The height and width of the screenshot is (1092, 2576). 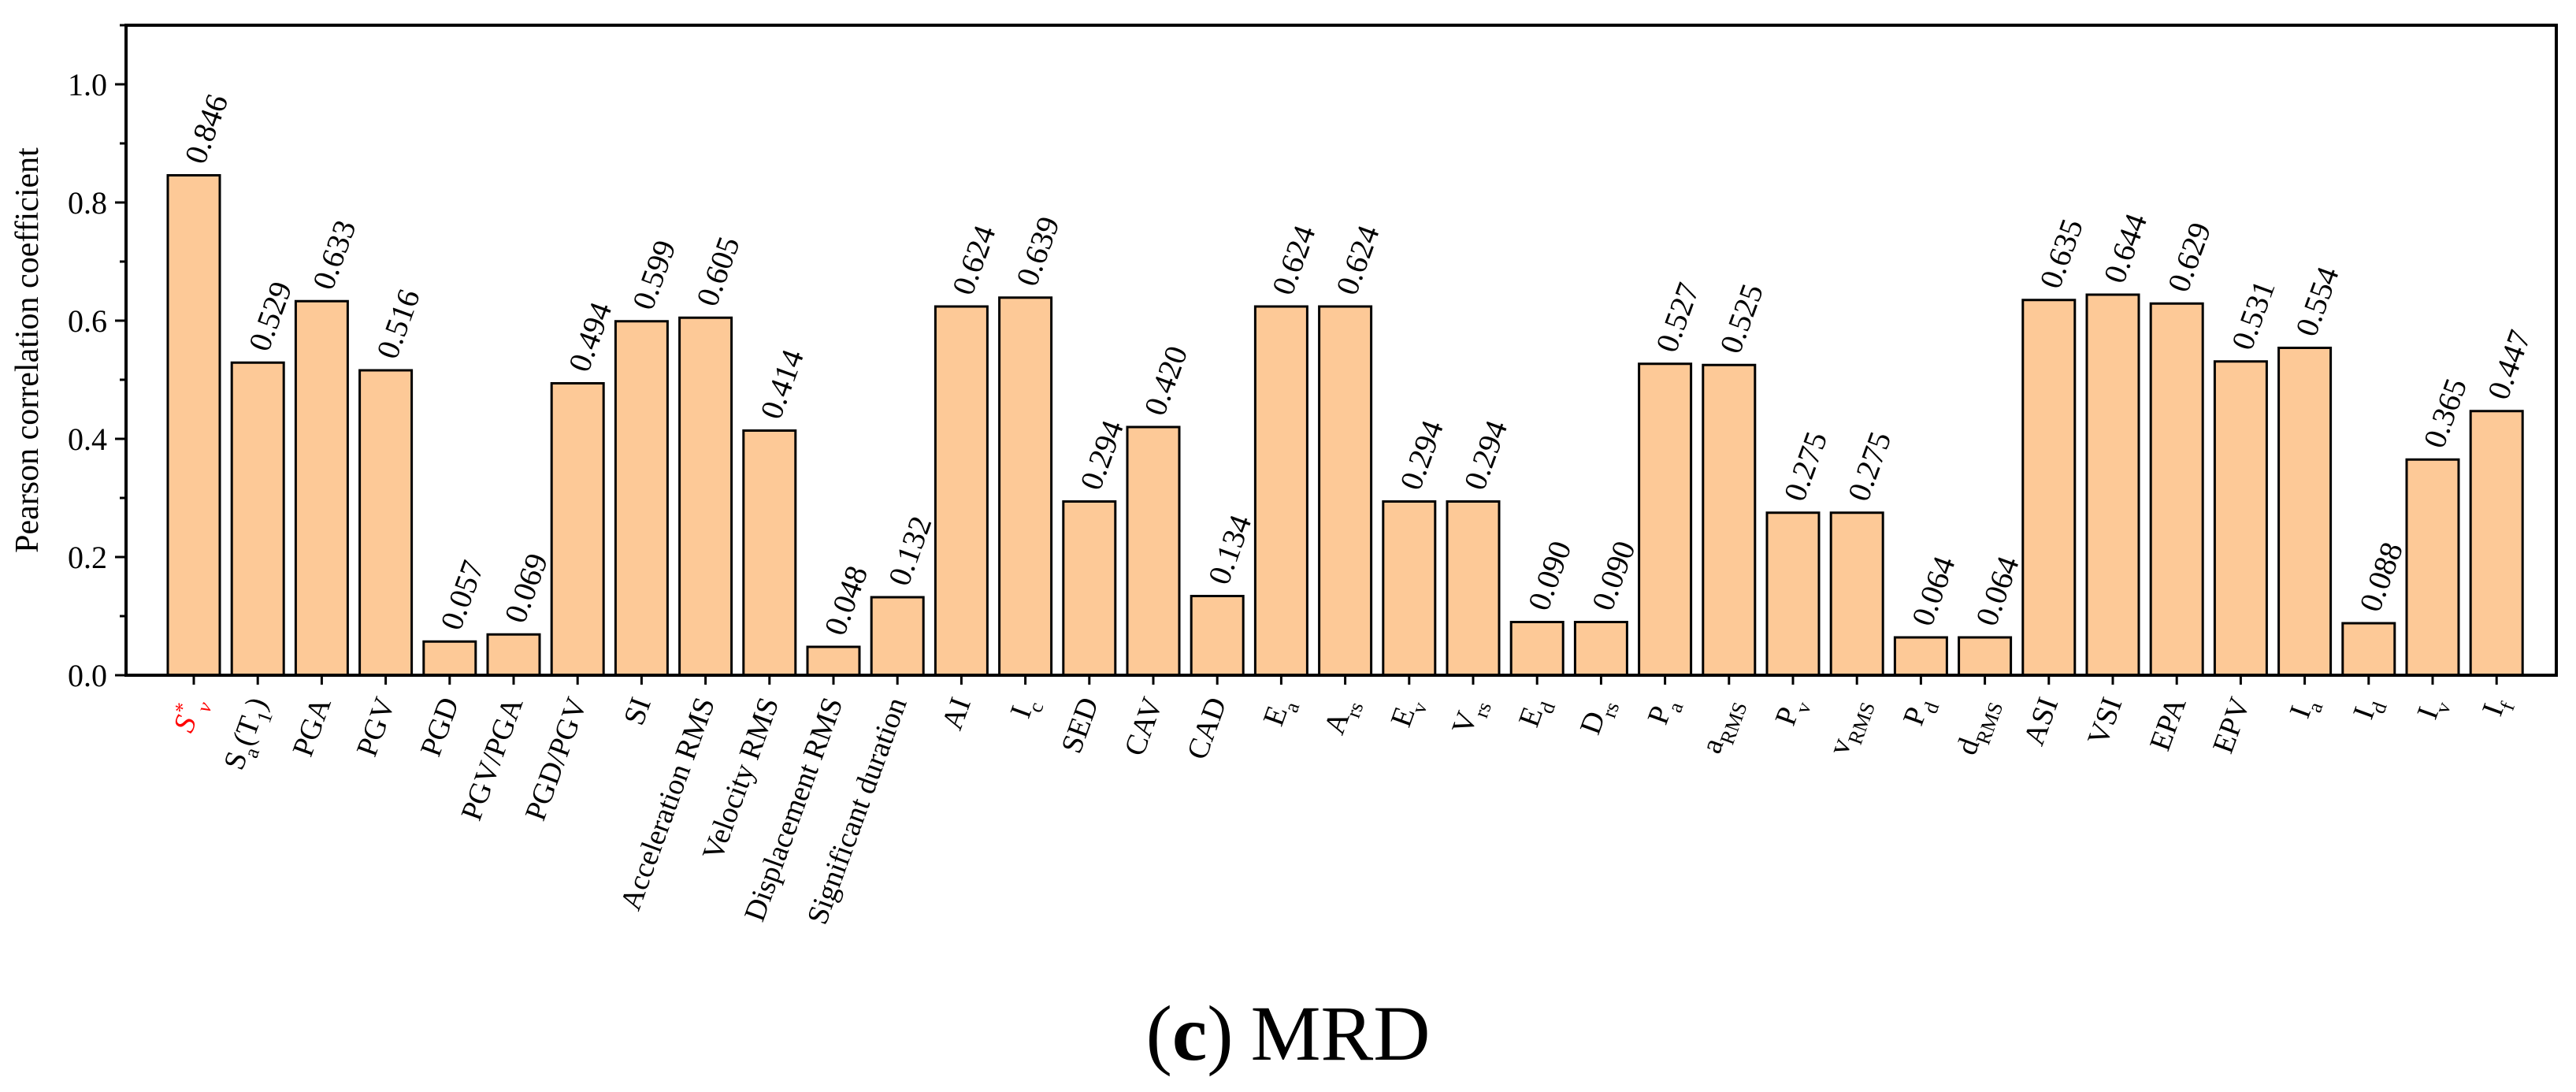 What do you see at coordinates (87, 321) in the screenshot?
I see `y-tick-label: 0.6` at bounding box center [87, 321].